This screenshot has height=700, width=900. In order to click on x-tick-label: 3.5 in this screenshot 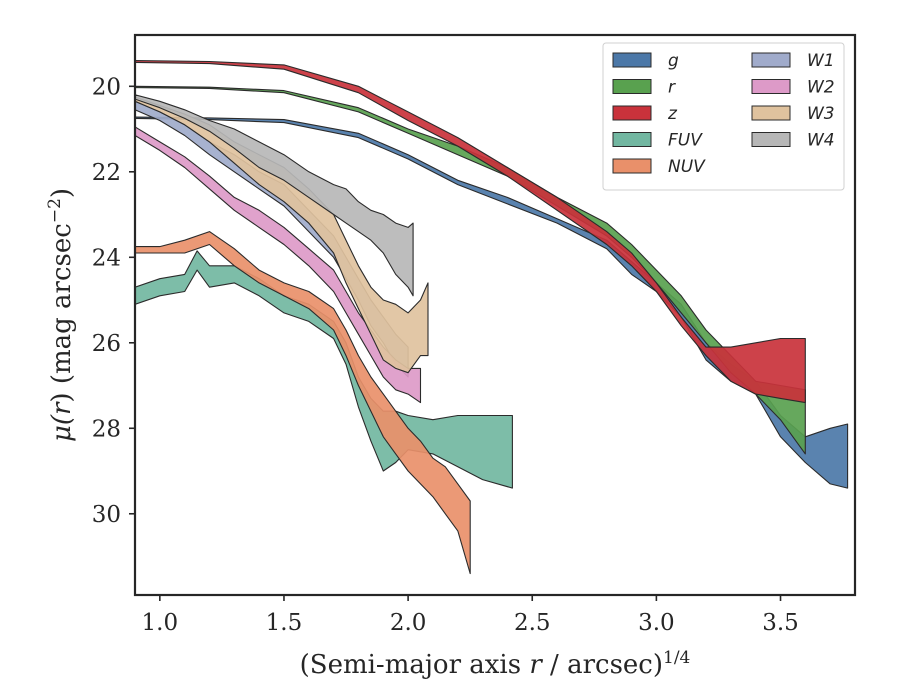, I will do `click(780, 623)`.